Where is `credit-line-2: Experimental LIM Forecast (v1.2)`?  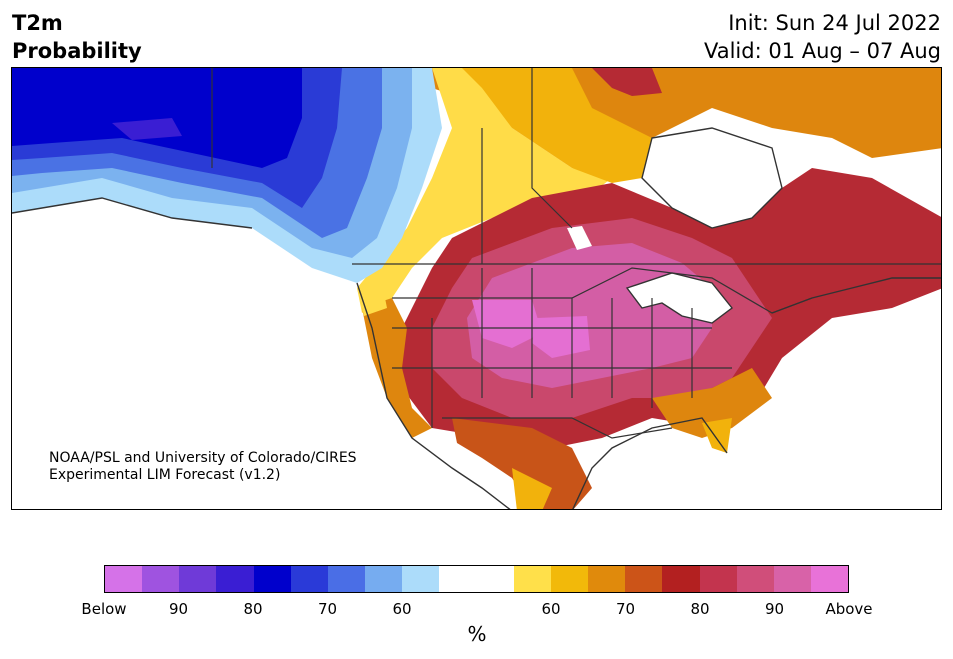 credit-line-2: Experimental LIM Forecast (v1.2) is located at coordinates (165, 475).